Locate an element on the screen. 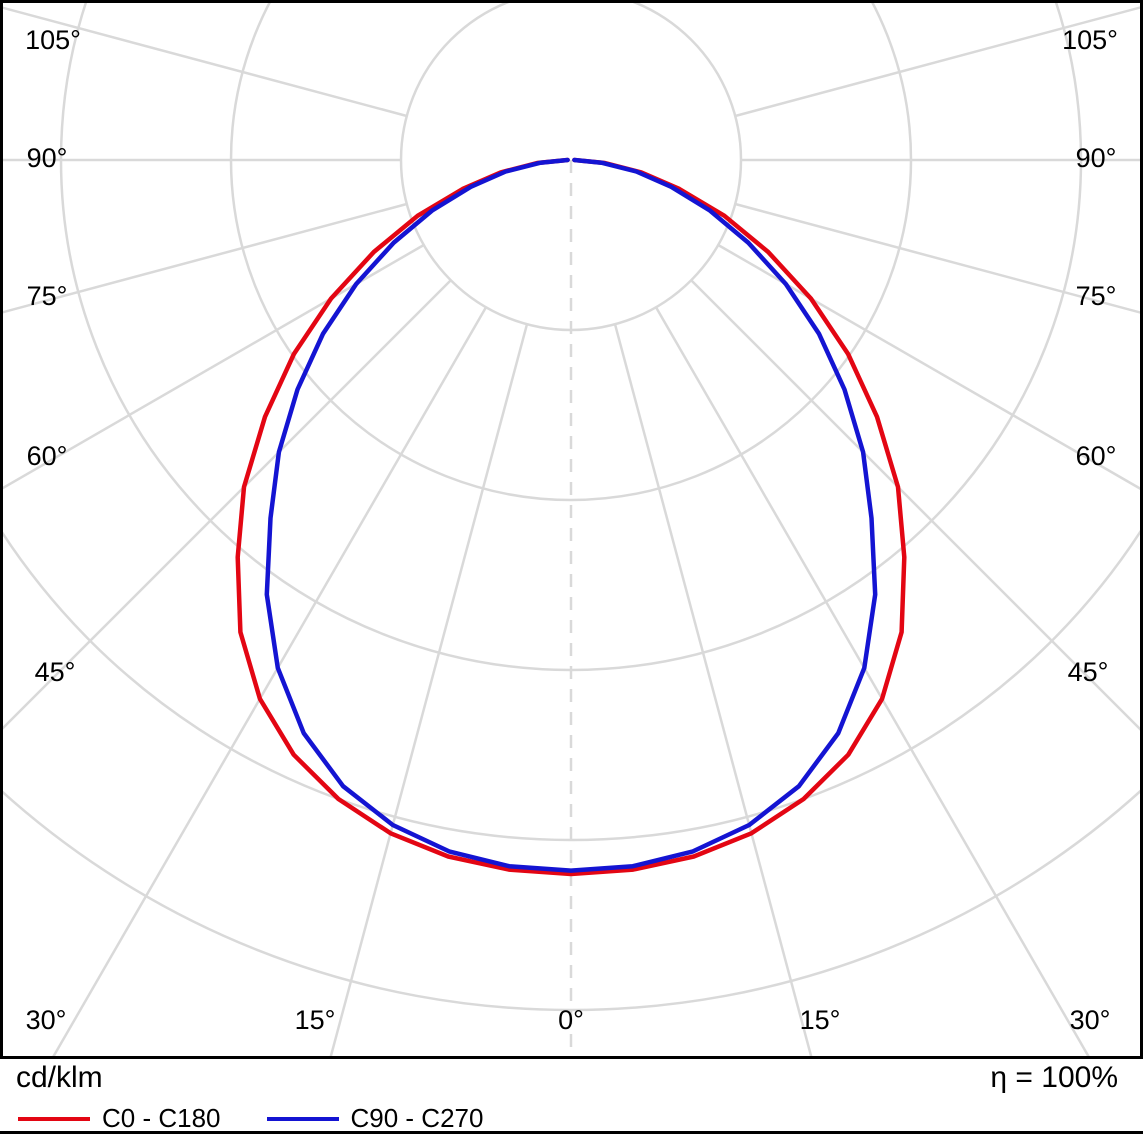 The height and width of the screenshot is (1143, 1143). angle-tick-label: 0° is located at coordinates (571, 1020).